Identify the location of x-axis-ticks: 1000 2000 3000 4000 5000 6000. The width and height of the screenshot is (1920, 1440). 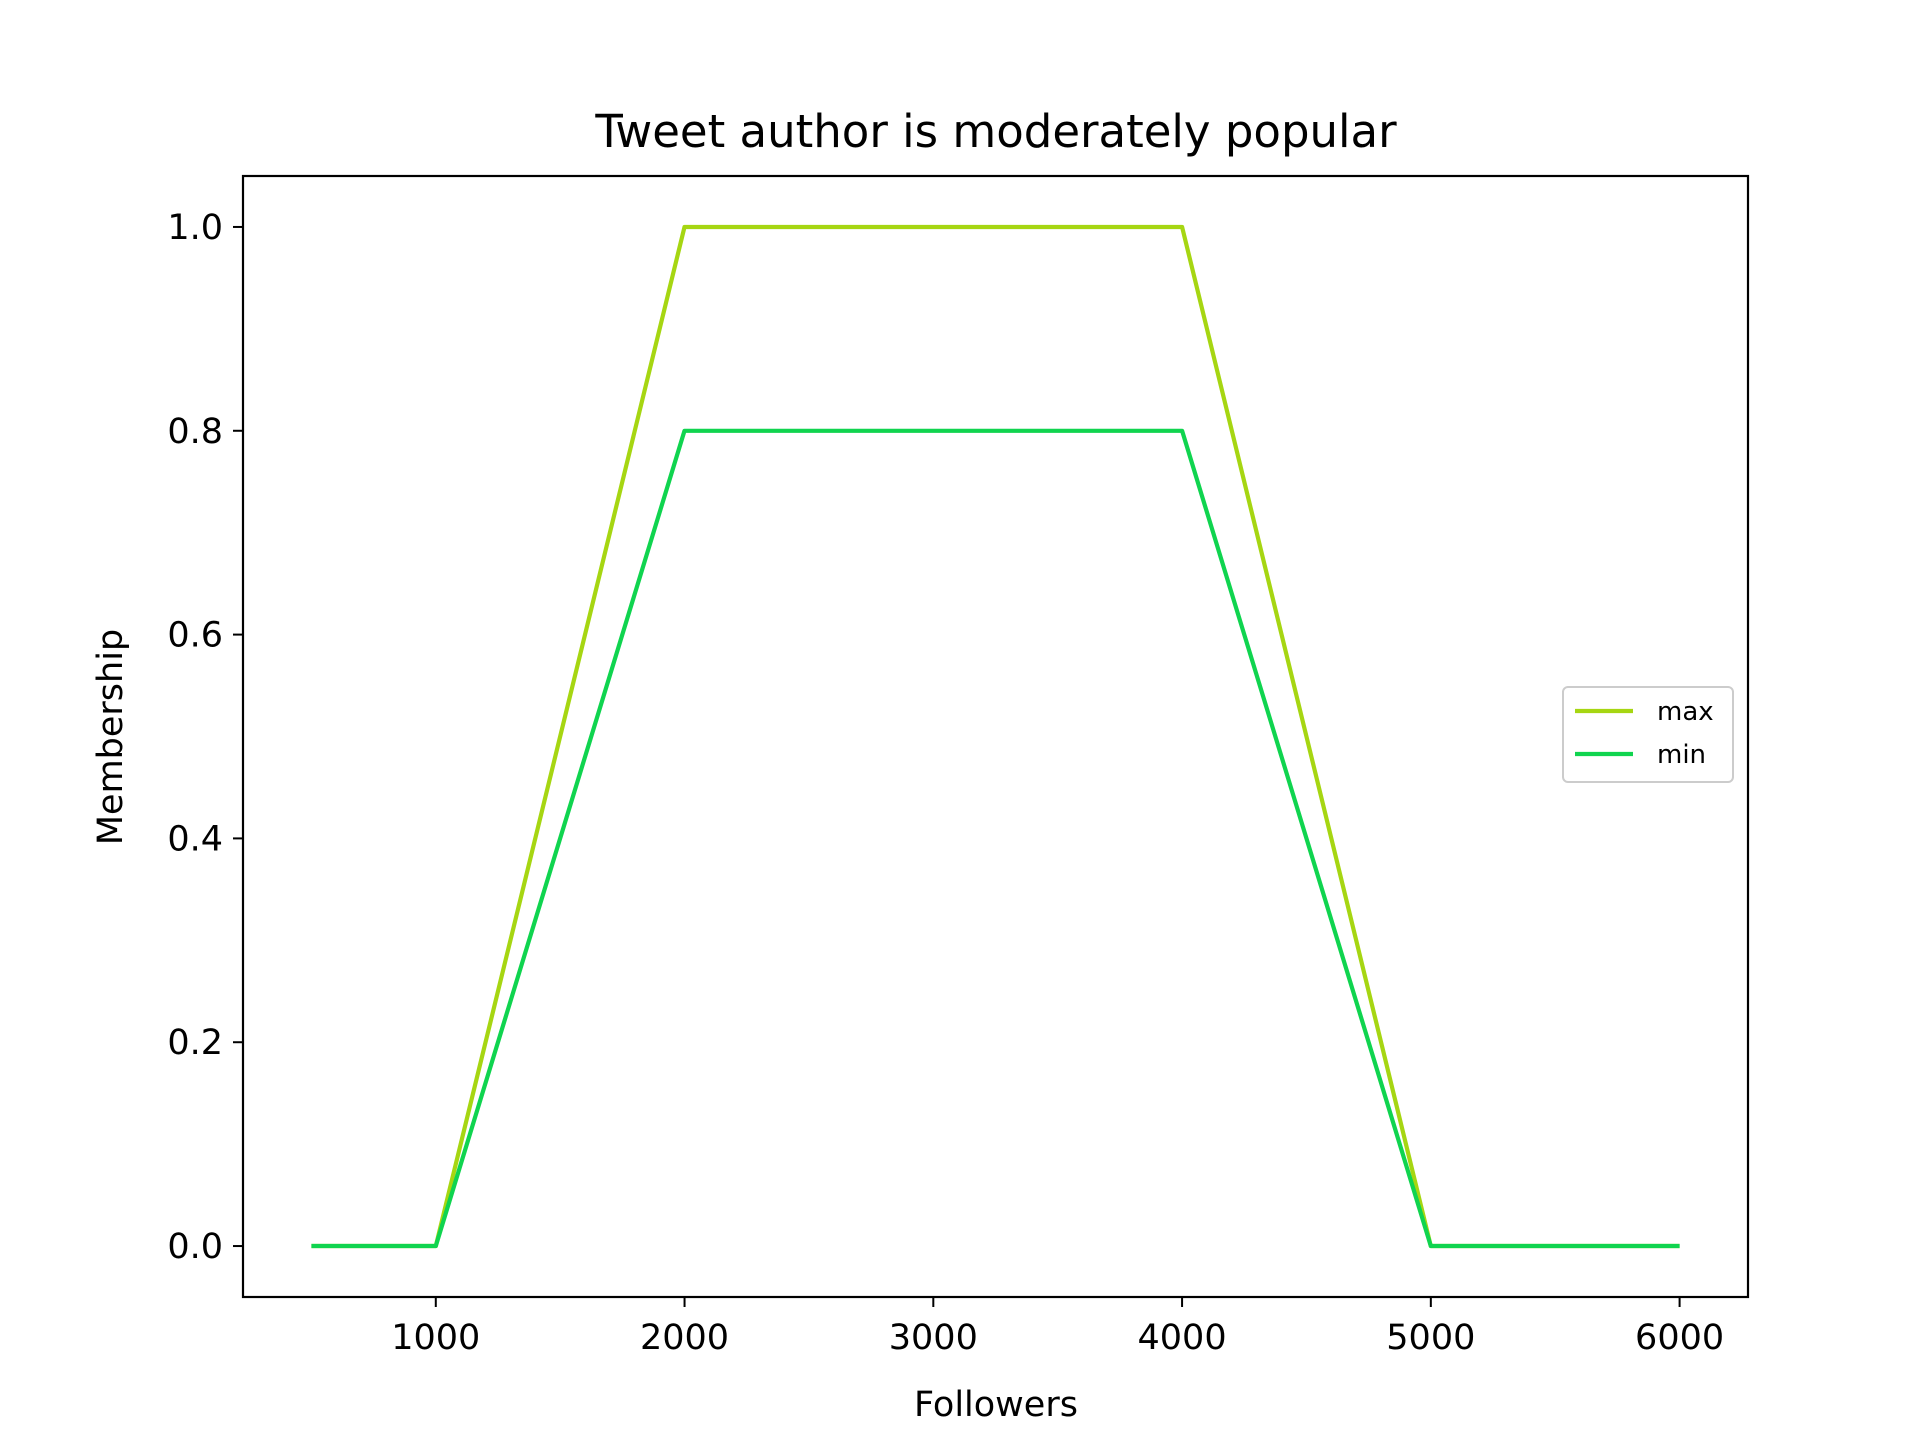
(1057, 1327).